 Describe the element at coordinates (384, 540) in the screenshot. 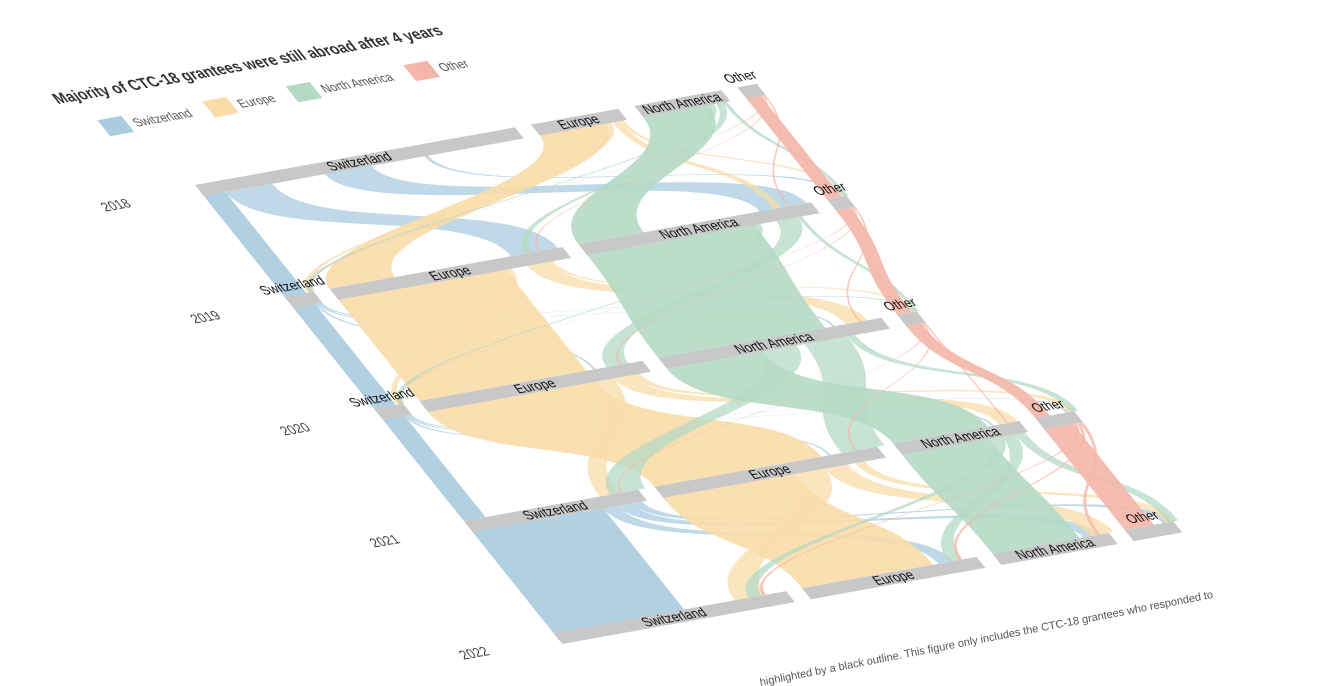

I see `year-label: 2021` at that location.